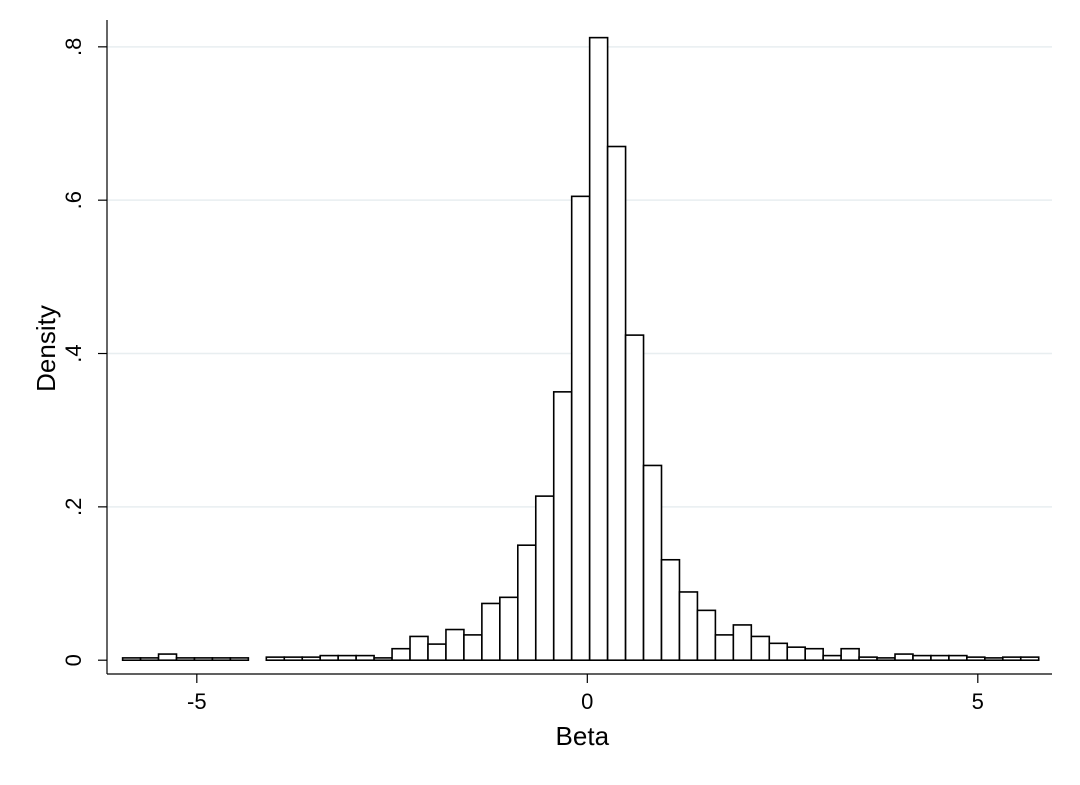 The image size is (1080, 785). I want to click on y-axis-ticks: 0 .2 .4 .6 .8, so click(84, 352).